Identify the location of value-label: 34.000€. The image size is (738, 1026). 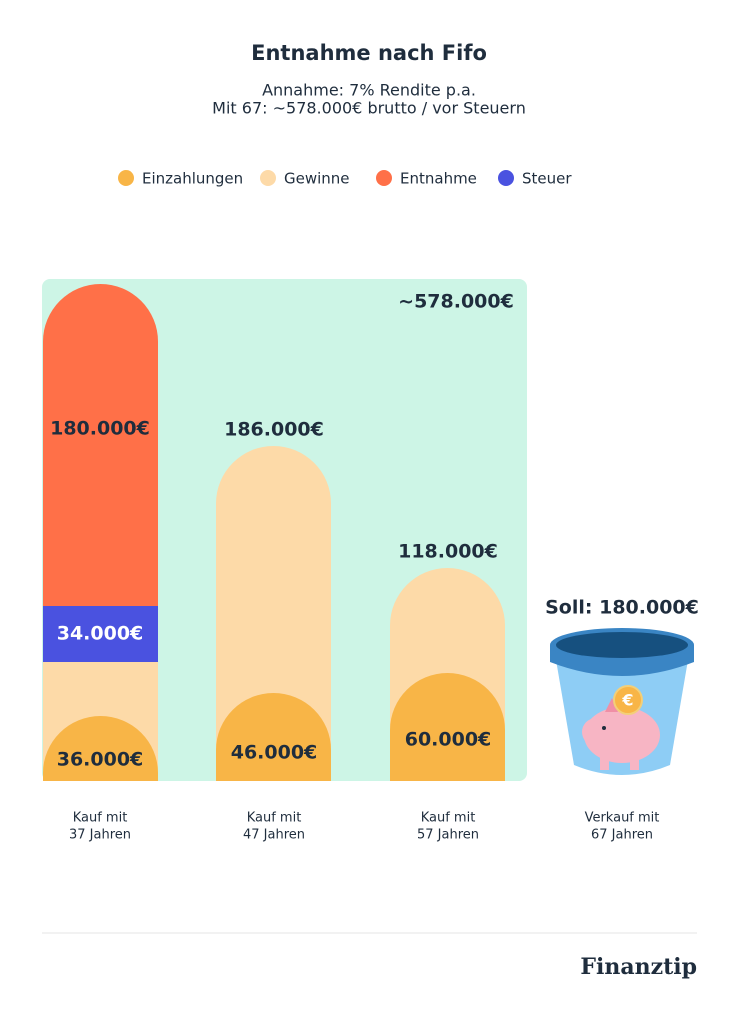
(100, 634).